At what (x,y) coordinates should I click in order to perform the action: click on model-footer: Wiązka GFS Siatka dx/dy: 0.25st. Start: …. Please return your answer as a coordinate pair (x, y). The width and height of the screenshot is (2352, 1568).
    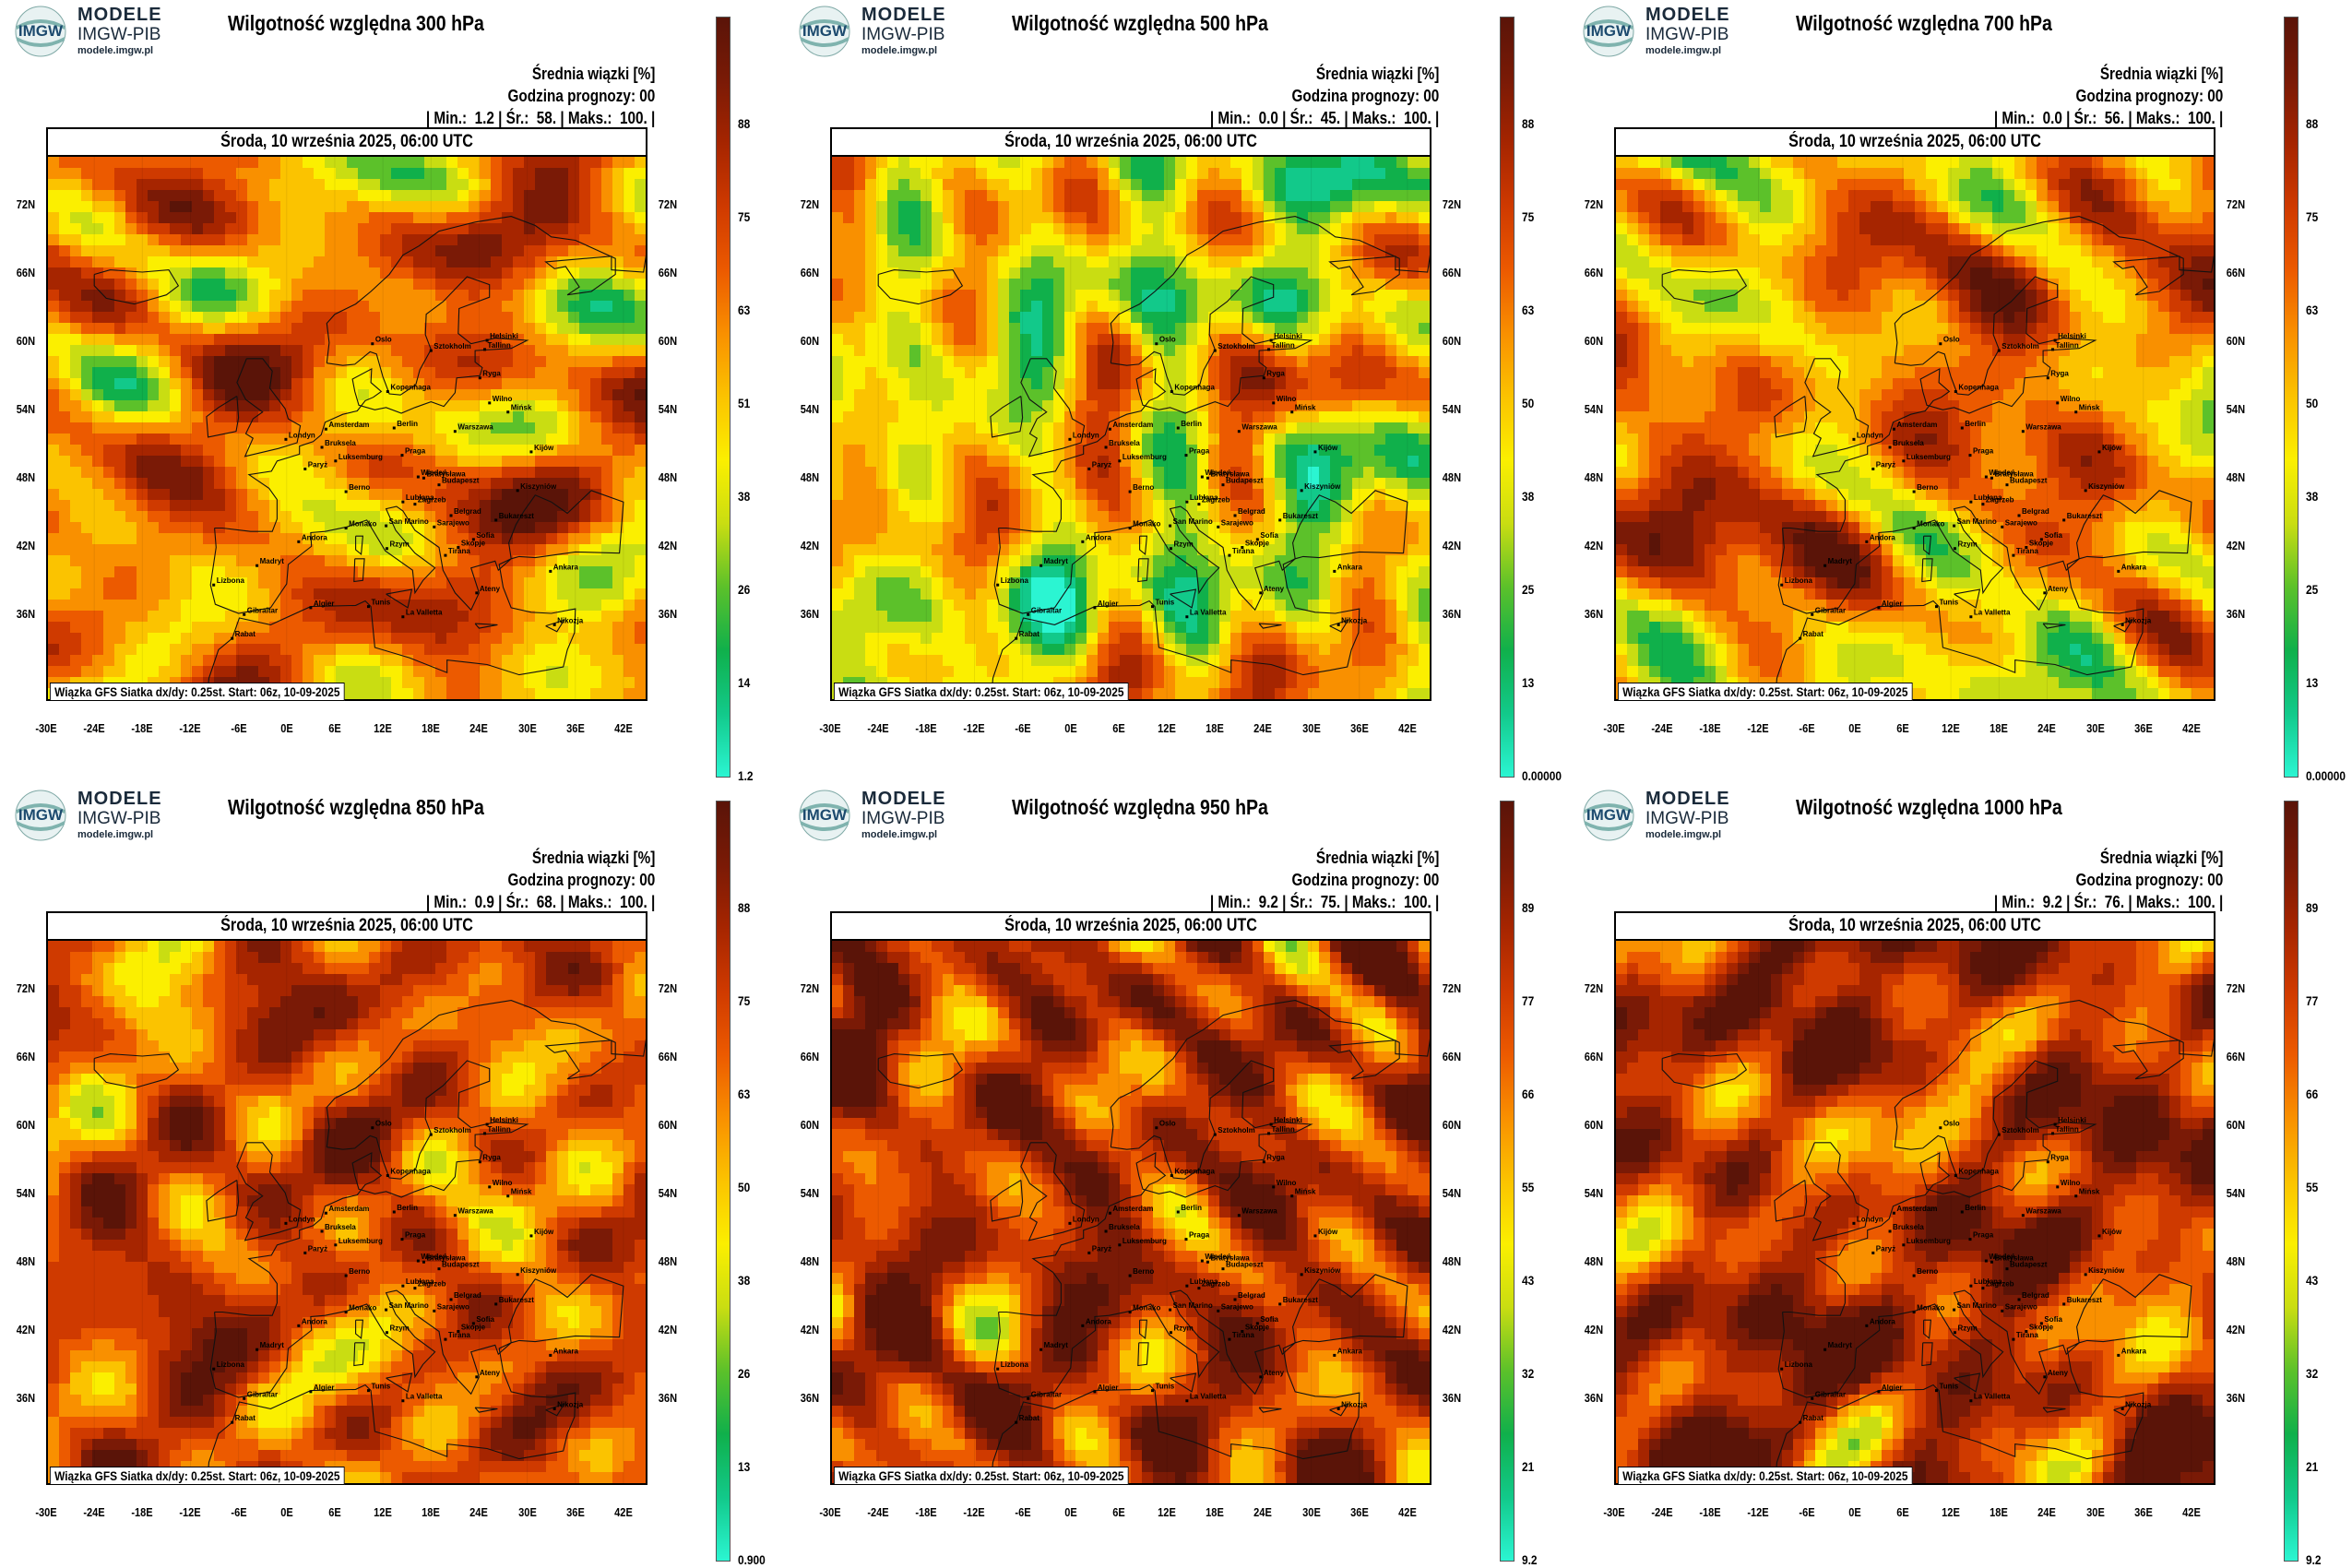
    Looking at the image, I should click on (197, 692).